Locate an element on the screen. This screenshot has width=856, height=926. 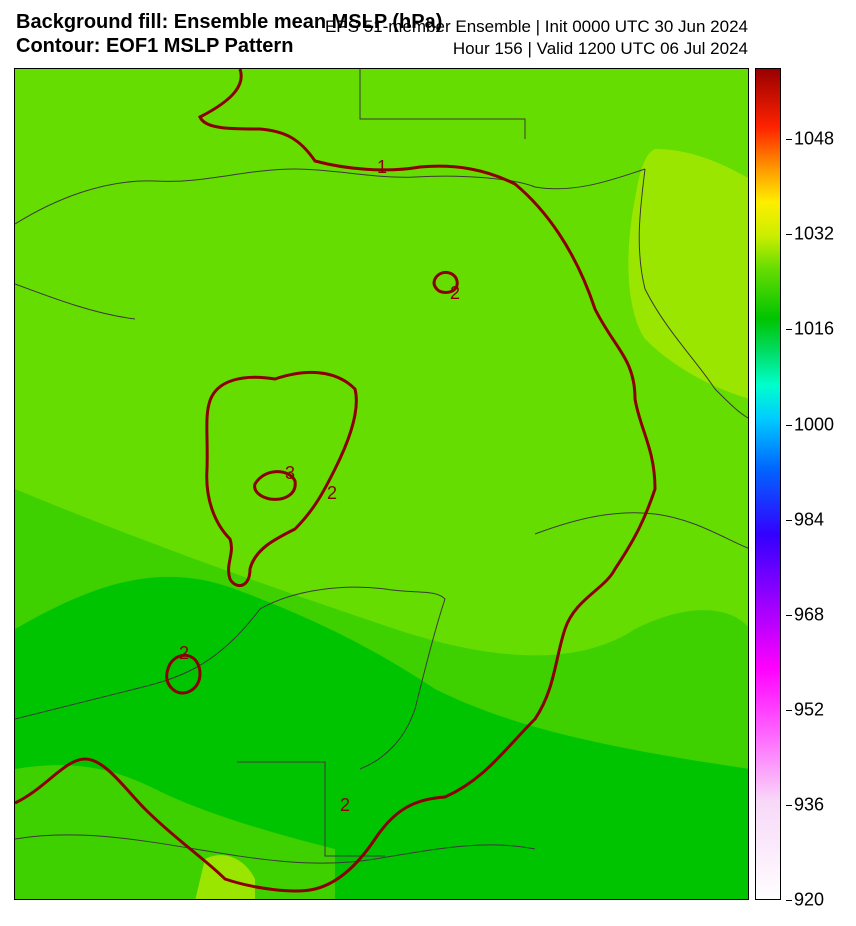
contour-2-loop is located at coordinates (281, 478).